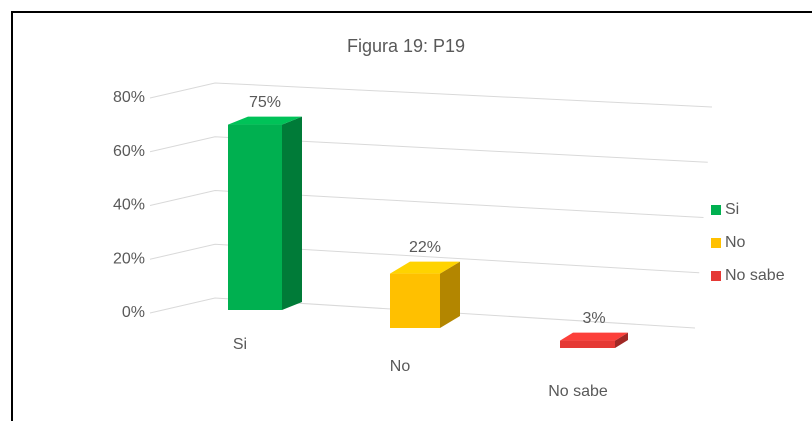 This screenshot has width=812, height=421. Describe the element at coordinates (129, 97) in the screenshot. I see `y-tick-label: 80%` at that location.